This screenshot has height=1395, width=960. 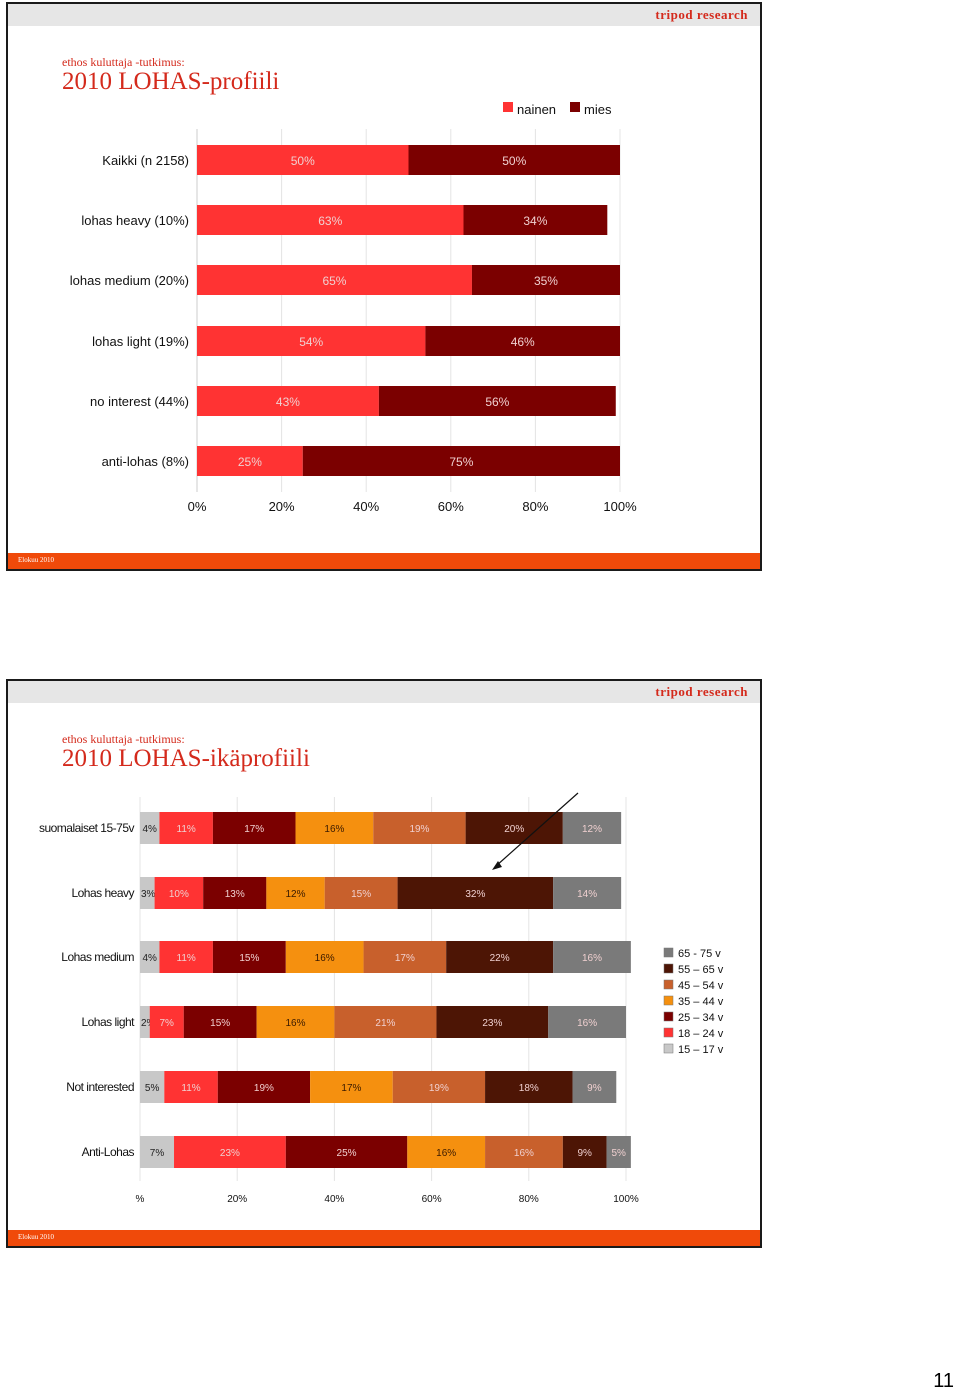 What do you see at coordinates (140, 1199) in the screenshot?
I see `x-tick-label: %` at bounding box center [140, 1199].